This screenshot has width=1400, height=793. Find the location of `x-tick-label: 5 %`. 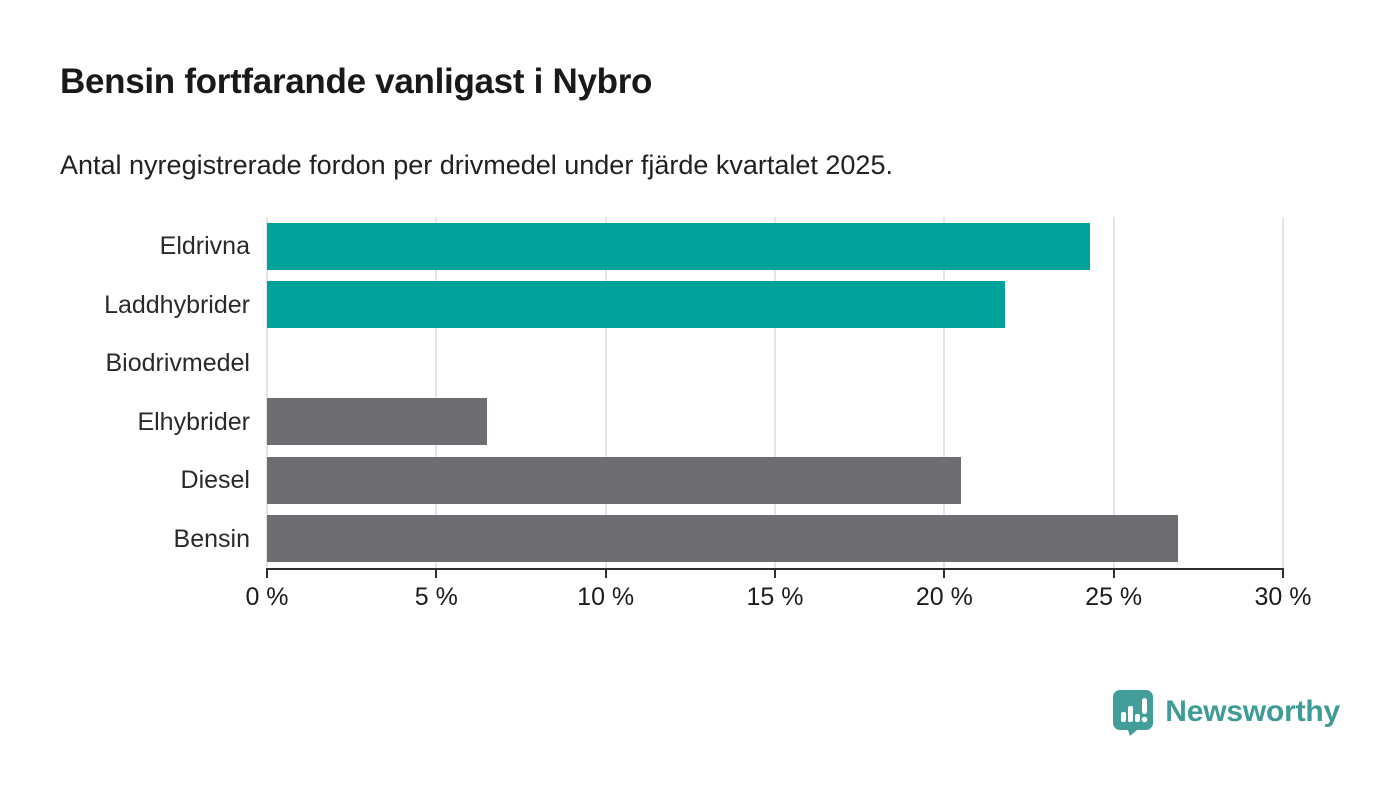

x-tick-label: 5 % is located at coordinates (436, 597).